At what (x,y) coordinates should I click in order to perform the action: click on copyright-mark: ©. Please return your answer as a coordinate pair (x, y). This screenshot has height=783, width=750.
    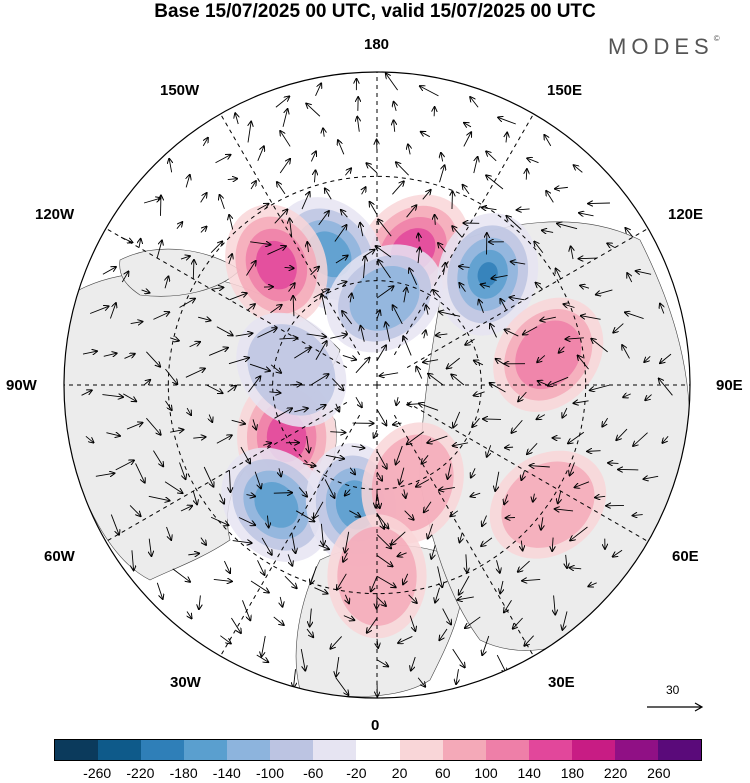
    Looking at the image, I should click on (716, 38).